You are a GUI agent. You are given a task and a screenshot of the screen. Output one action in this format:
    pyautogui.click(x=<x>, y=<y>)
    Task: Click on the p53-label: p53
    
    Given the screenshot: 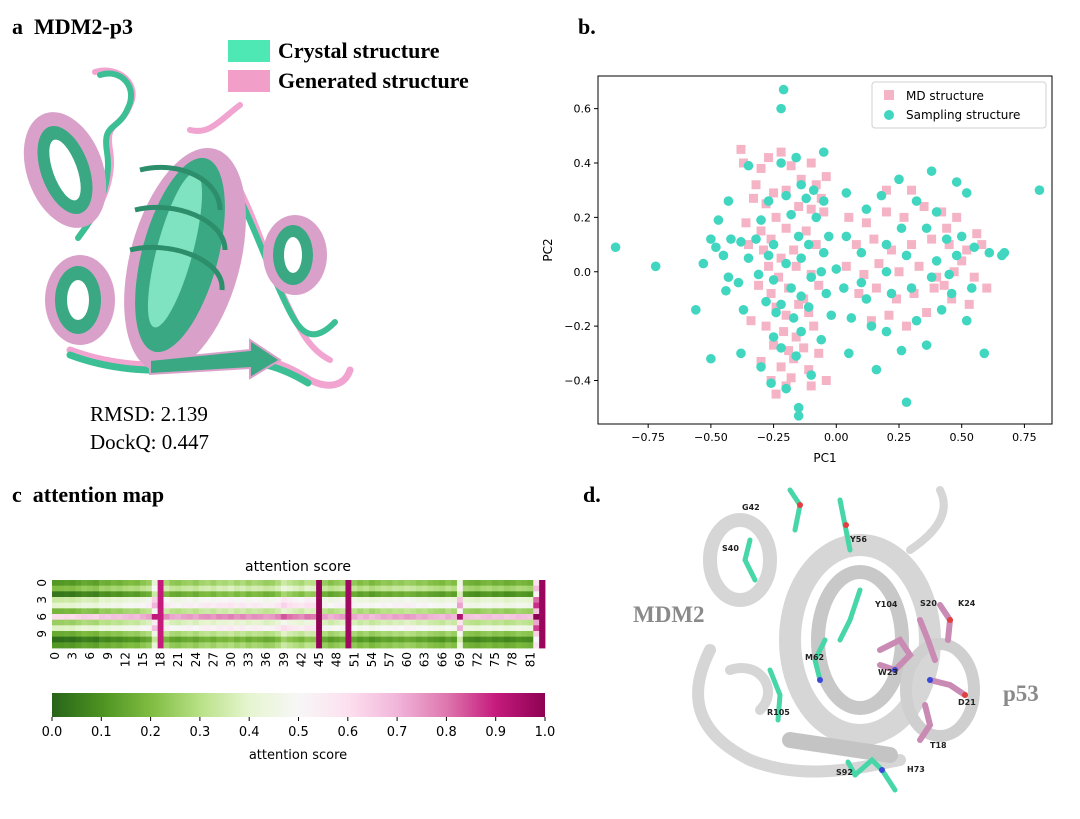 What is the action you would take?
    pyautogui.click(x=1021, y=693)
    